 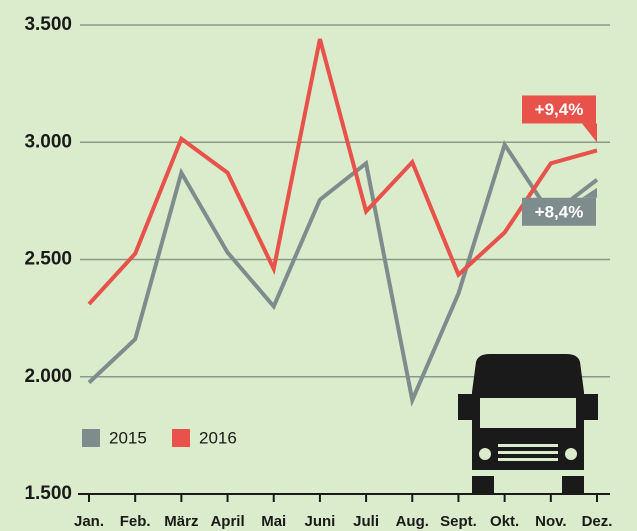 I want to click on y-tick-label: 2.500, so click(x=48, y=259).